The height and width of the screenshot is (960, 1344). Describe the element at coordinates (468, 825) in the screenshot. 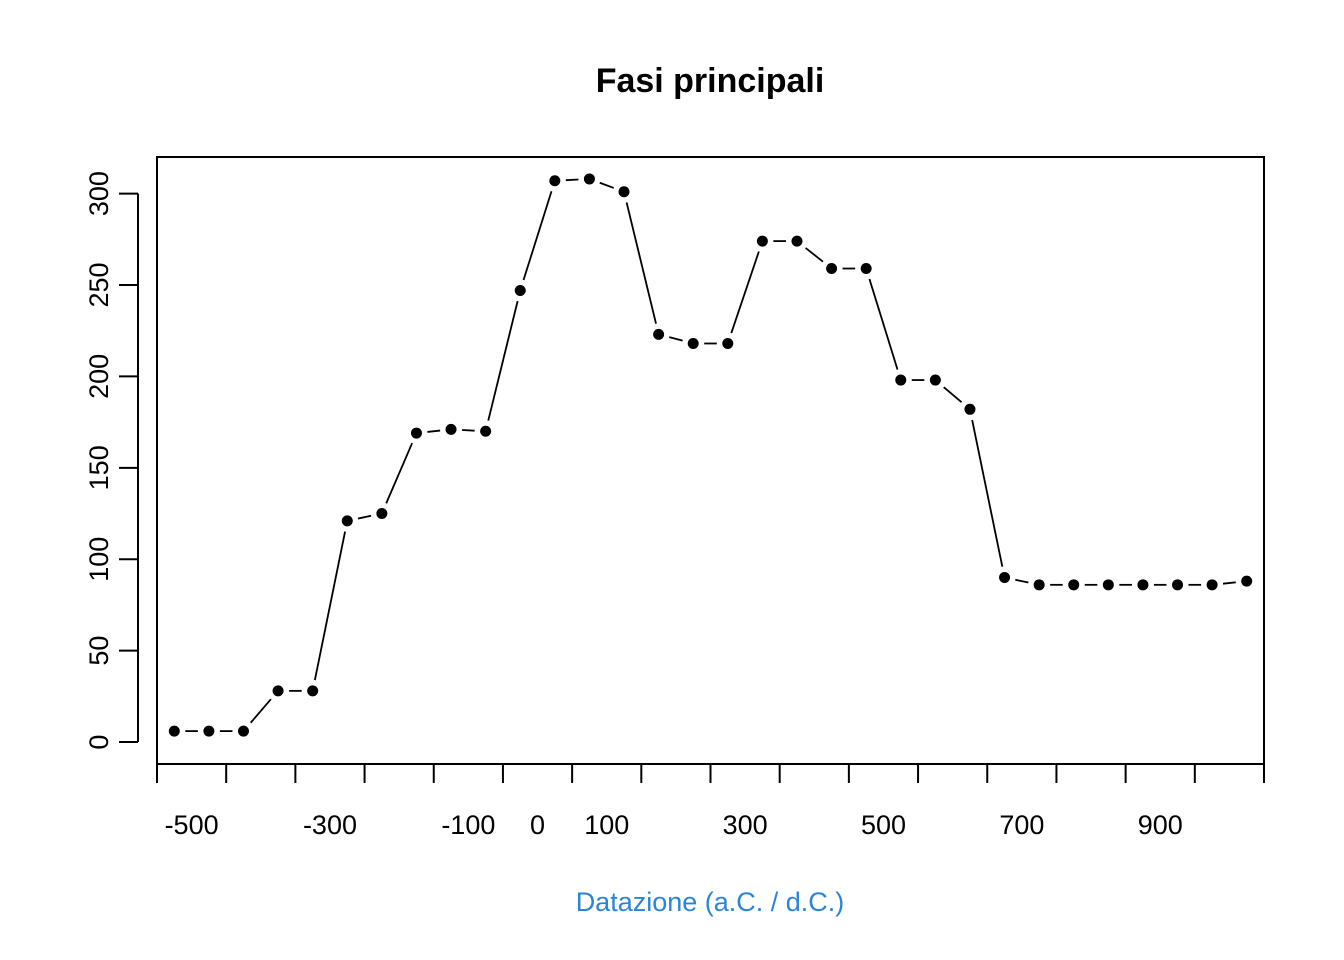

I see `x-tick-label: -100` at that location.